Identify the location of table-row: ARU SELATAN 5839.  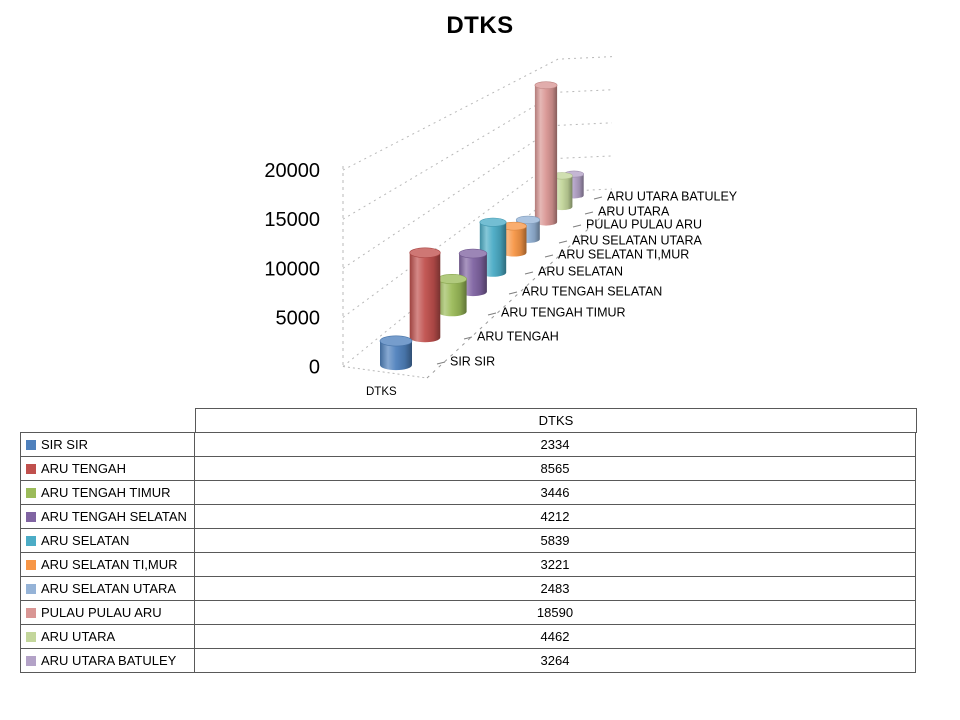
(468, 540).